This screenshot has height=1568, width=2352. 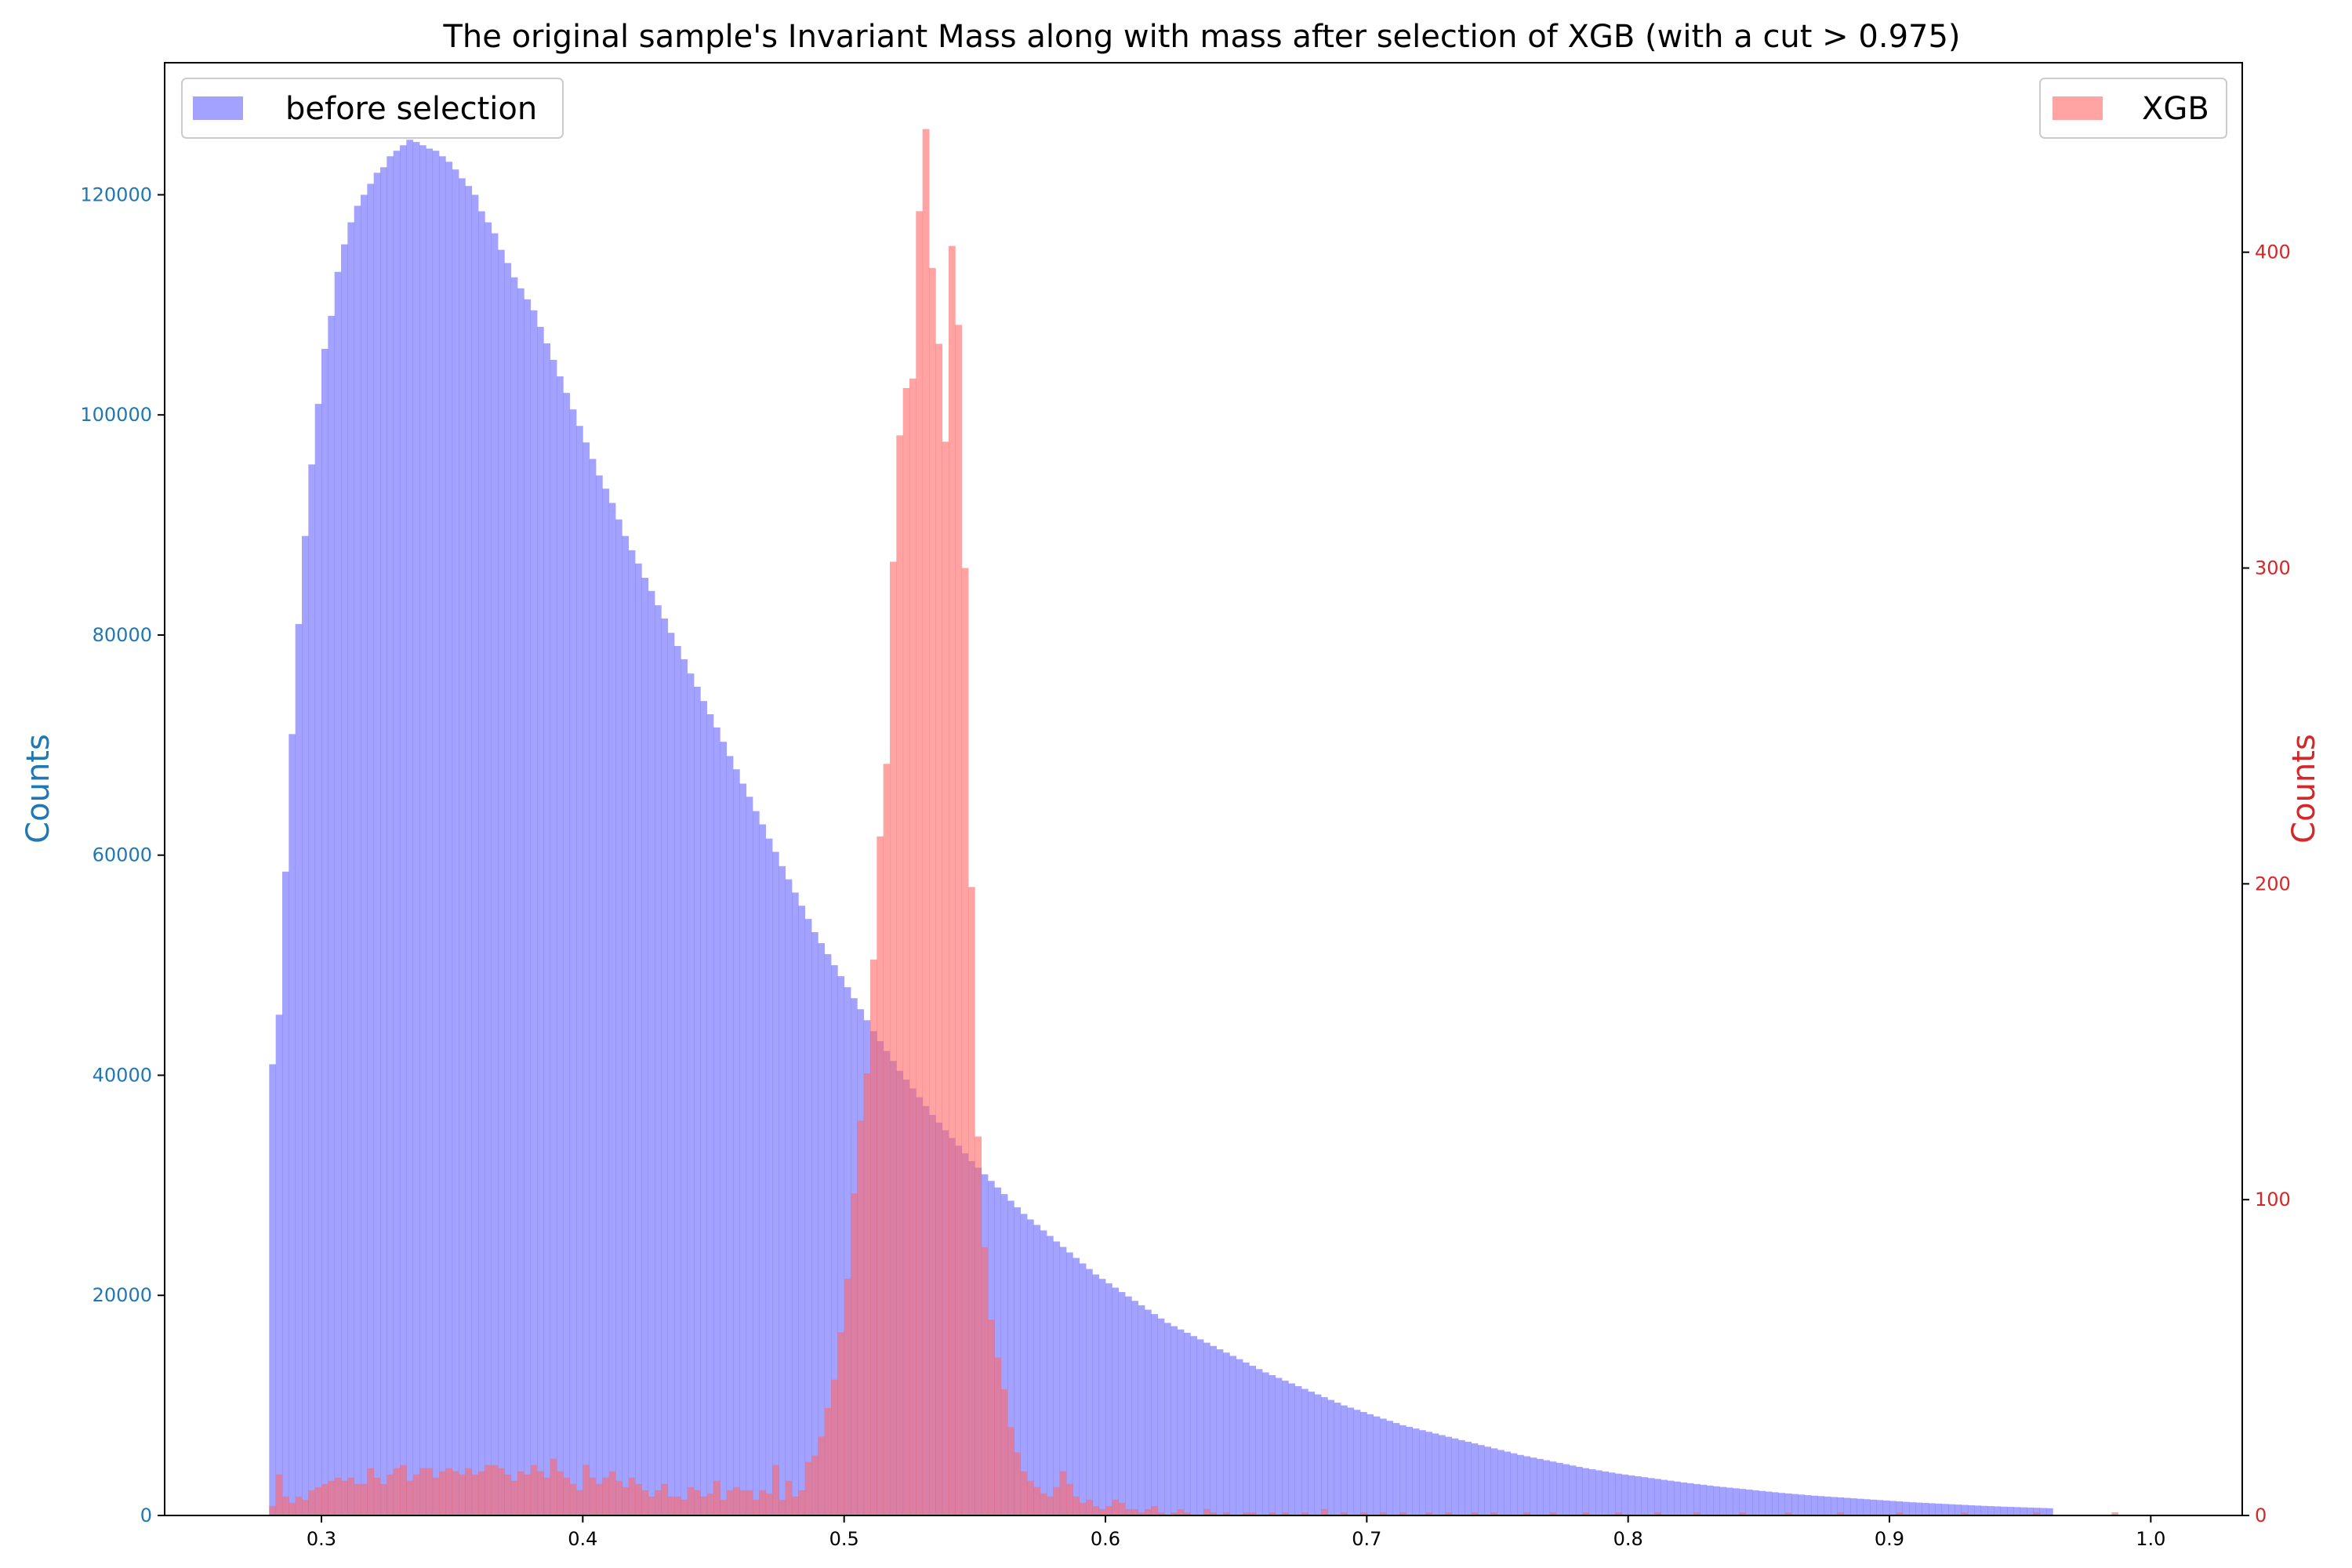 What do you see at coordinates (2150, 1539) in the screenshot?
I see `x-tick-label: 1.0` at bounding box center [2150, 1539].